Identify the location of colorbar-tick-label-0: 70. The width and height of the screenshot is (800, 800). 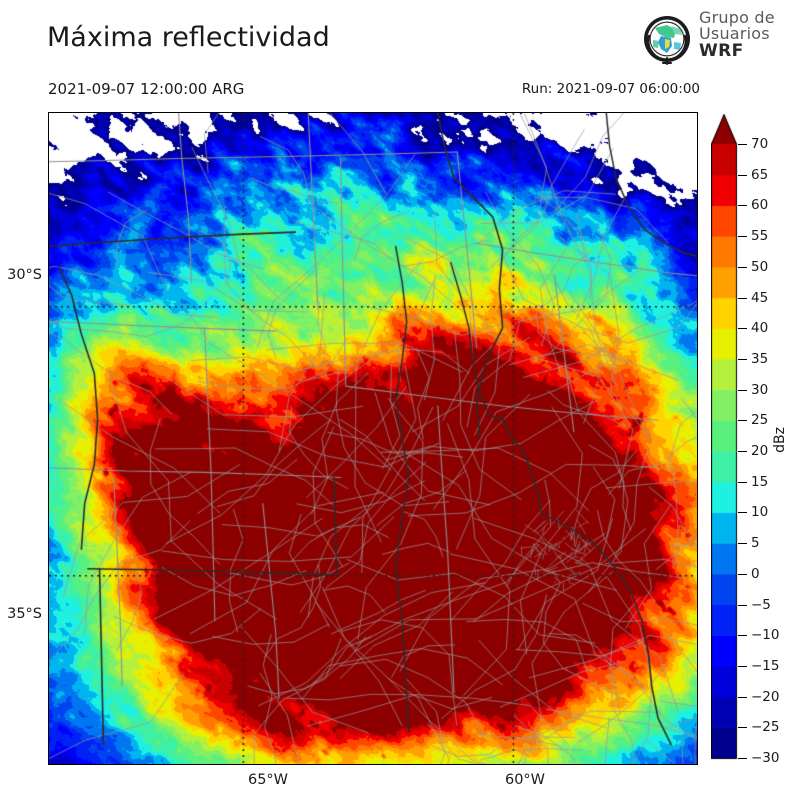
(760, 144).